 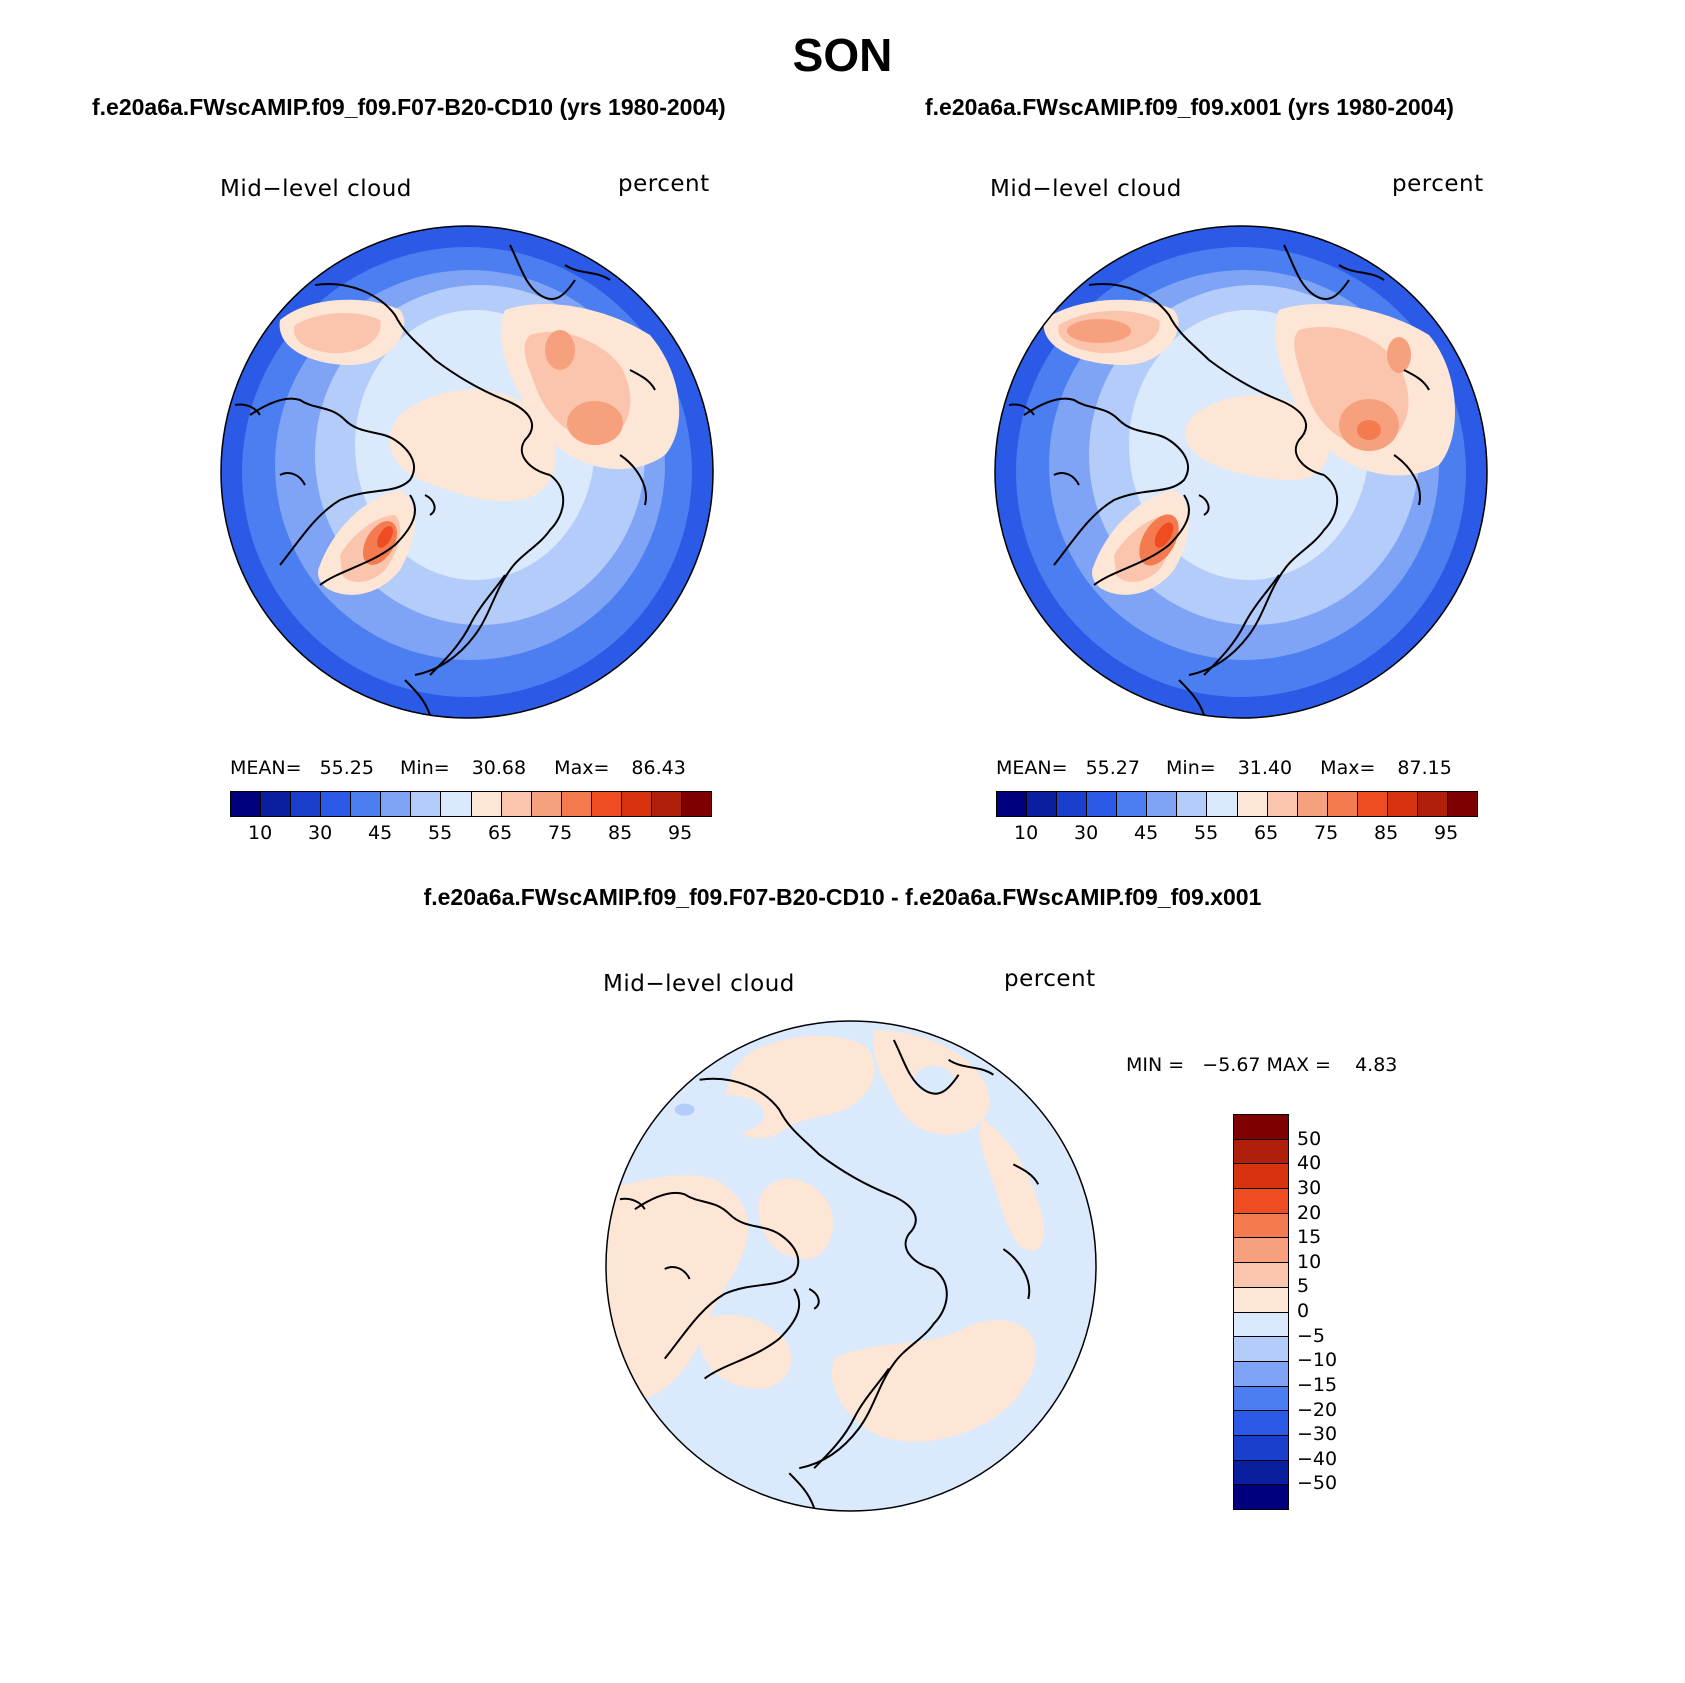 I want to click on panel2-variable-label: Mid−level cloud, so click(x=1086, y=189).